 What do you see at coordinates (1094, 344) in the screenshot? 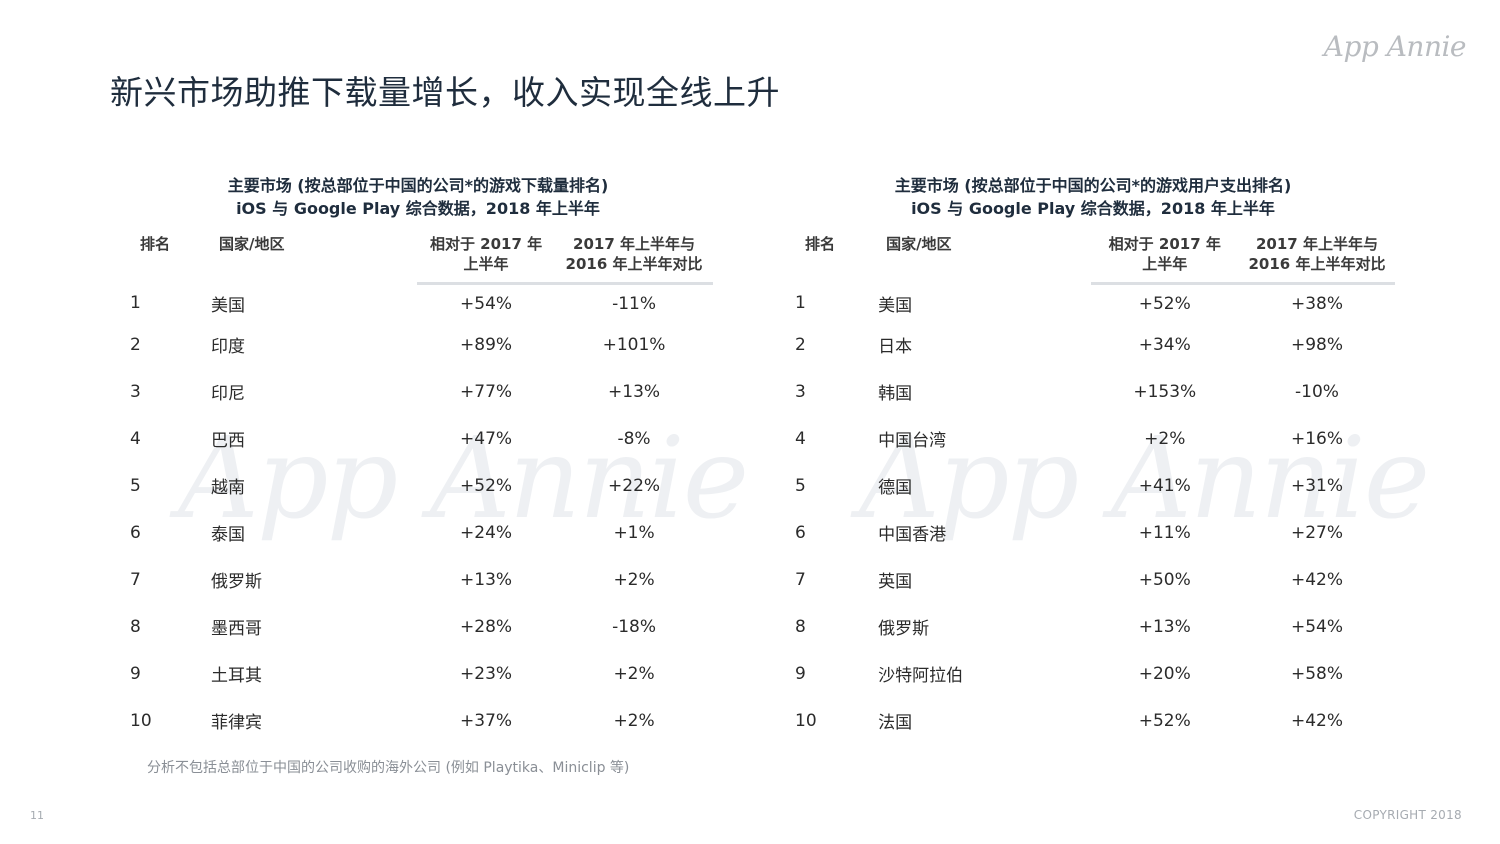
I see `table-row: 2 日本 +34% +98%` at bounding box center [1094, 344].